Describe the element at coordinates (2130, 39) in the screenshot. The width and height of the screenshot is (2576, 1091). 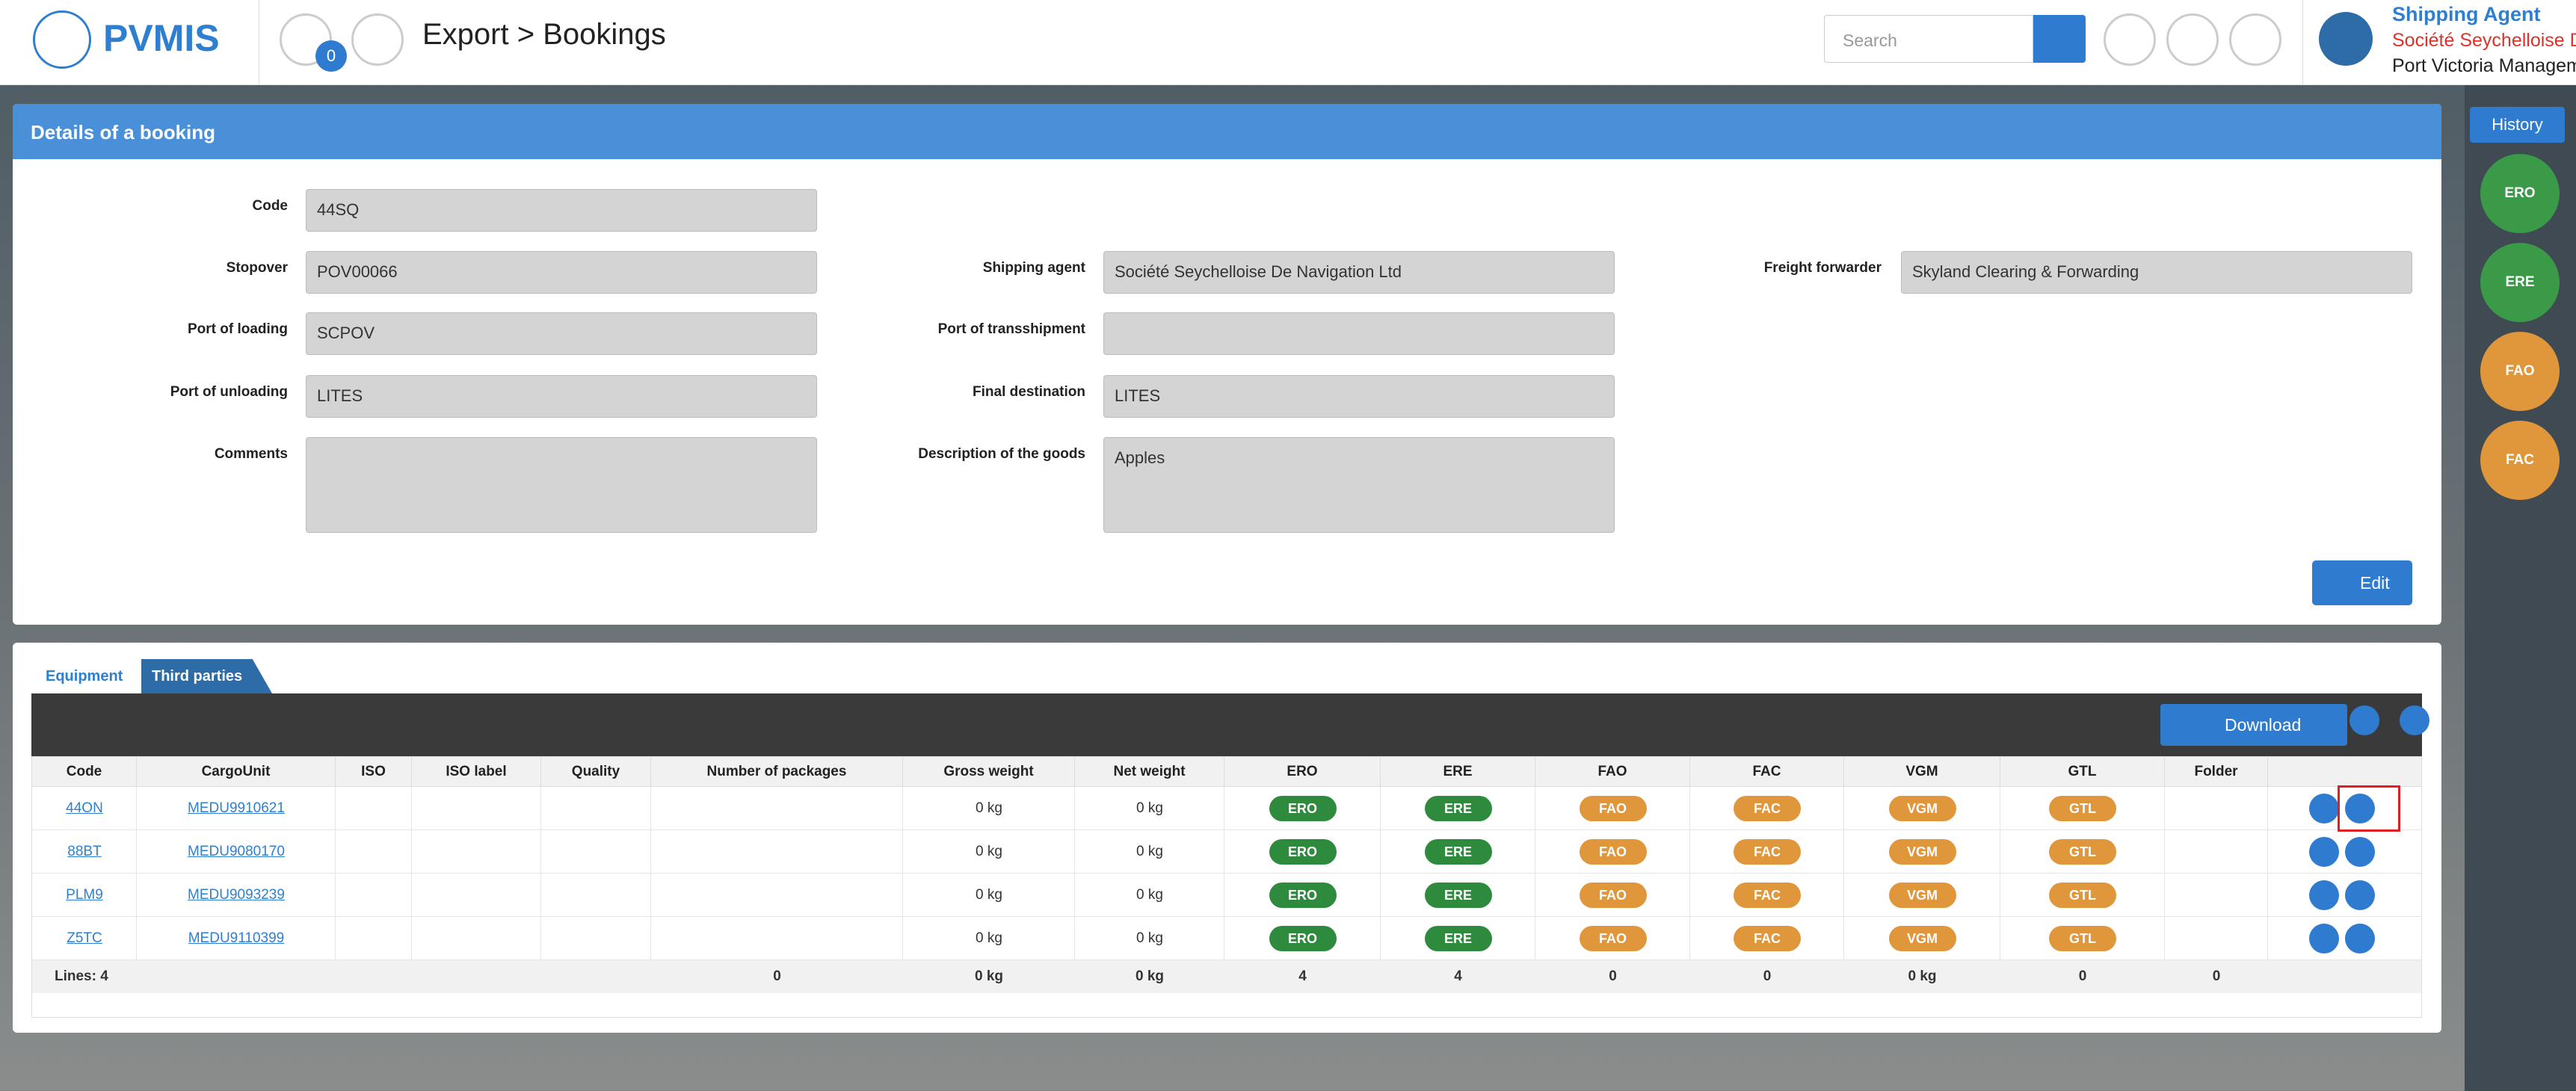
I see `power-button` at that location.